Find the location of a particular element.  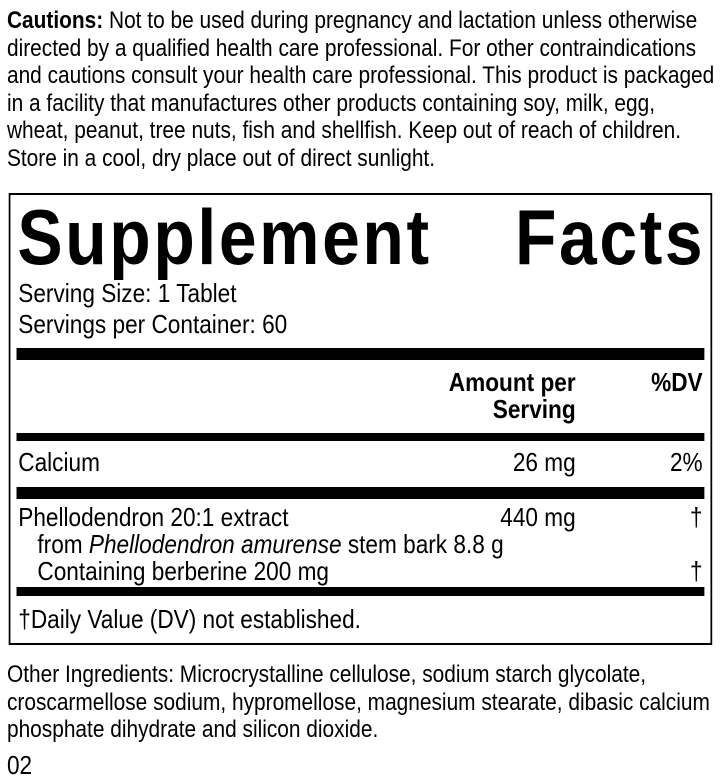

panel-title: Supplement Facts is located at coordinates (360, 237).